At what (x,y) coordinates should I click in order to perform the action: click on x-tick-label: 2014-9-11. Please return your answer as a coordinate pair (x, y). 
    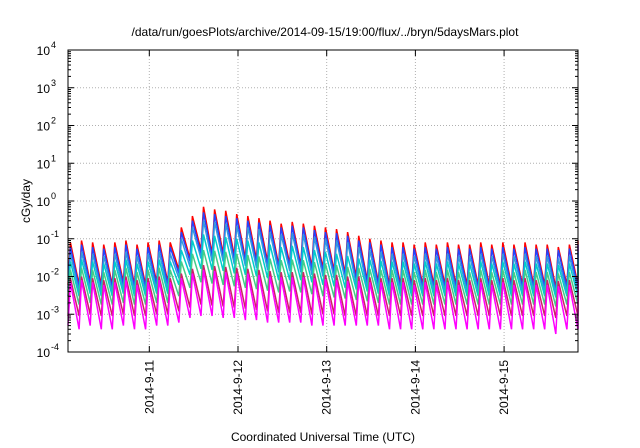
    Looking at the image, I should click on (149, 387).